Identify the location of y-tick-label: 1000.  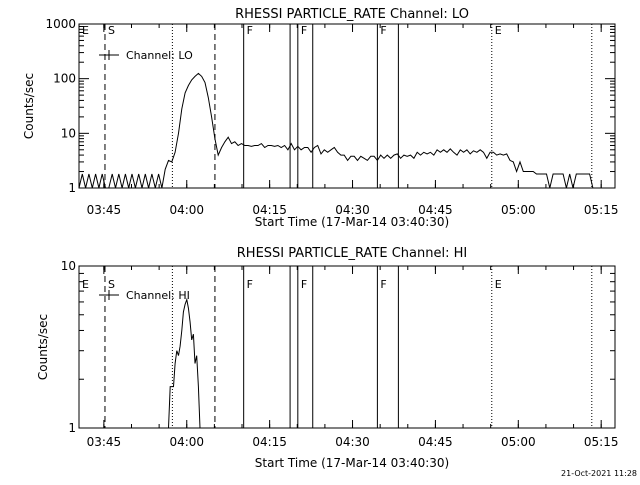
(60, 24).